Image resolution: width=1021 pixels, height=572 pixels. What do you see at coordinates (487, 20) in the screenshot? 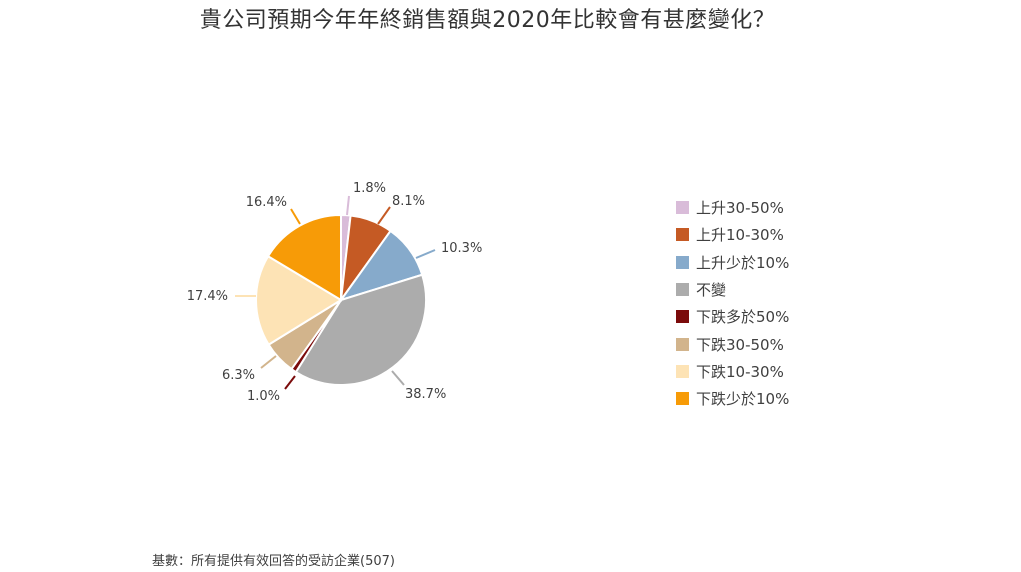
I see `chart-title: 貴公司預期今年年終銷售額與2020年比較會有甚麼變化？` at bounding box center [487, 20].